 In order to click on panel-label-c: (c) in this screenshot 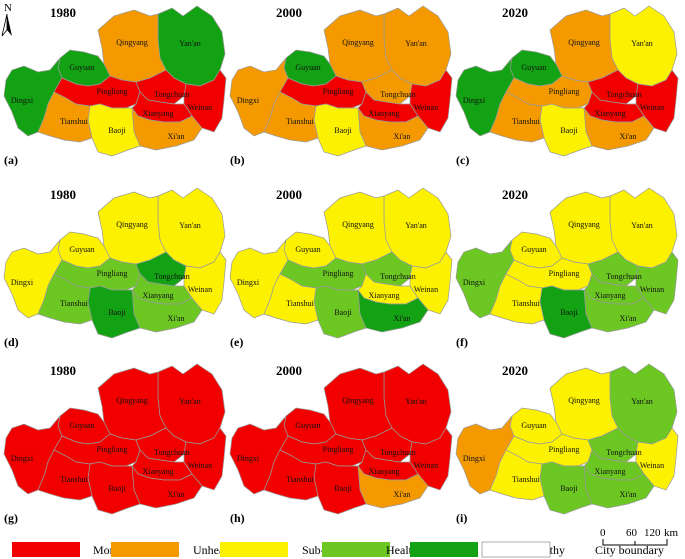, I will do `click(462, 160)`.